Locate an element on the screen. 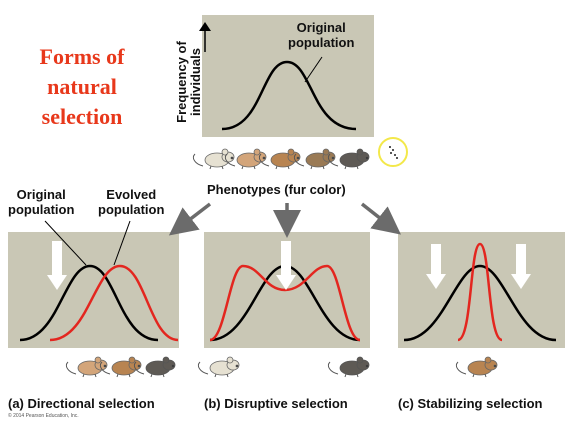 The image size is (572, 426). evolved-population-label: Evolved population is located at coordinates (131, 202).